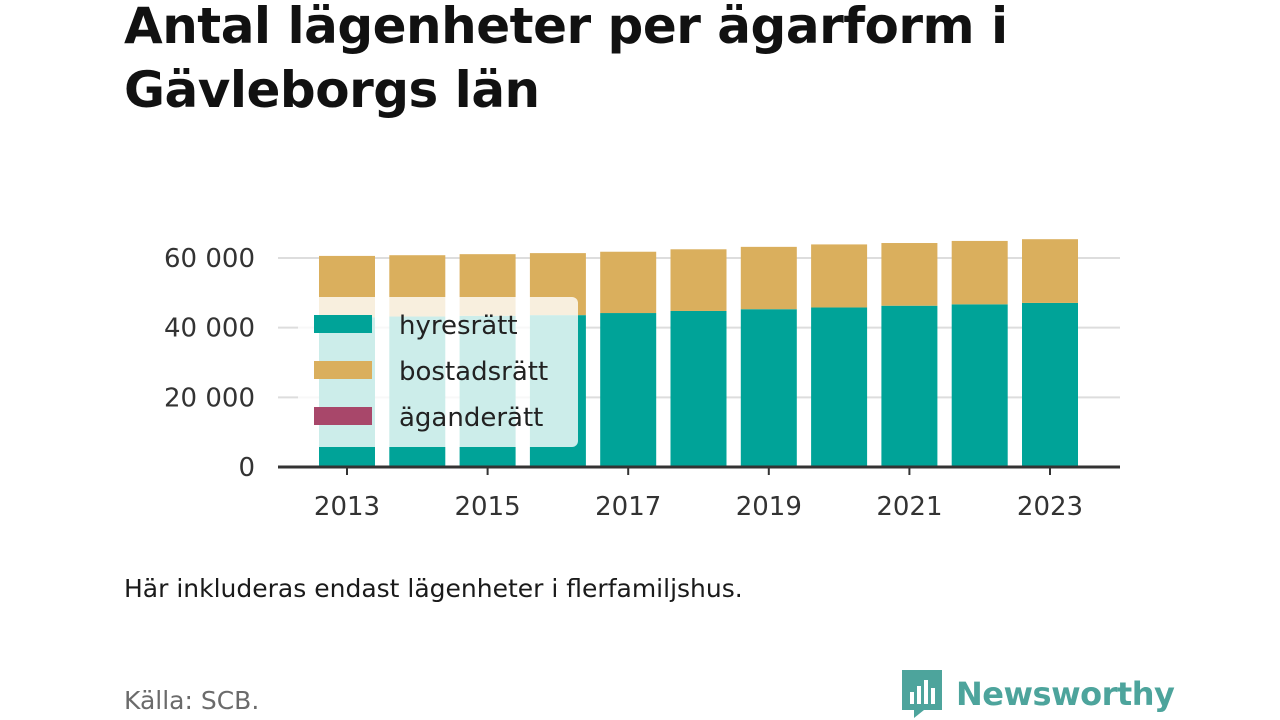 Image resolution: width=1280 pixels, height=720 pixels. Describe the element at coordinates (909, 507) in the screenshot. I see `x-tick-label: 2021` at that location.